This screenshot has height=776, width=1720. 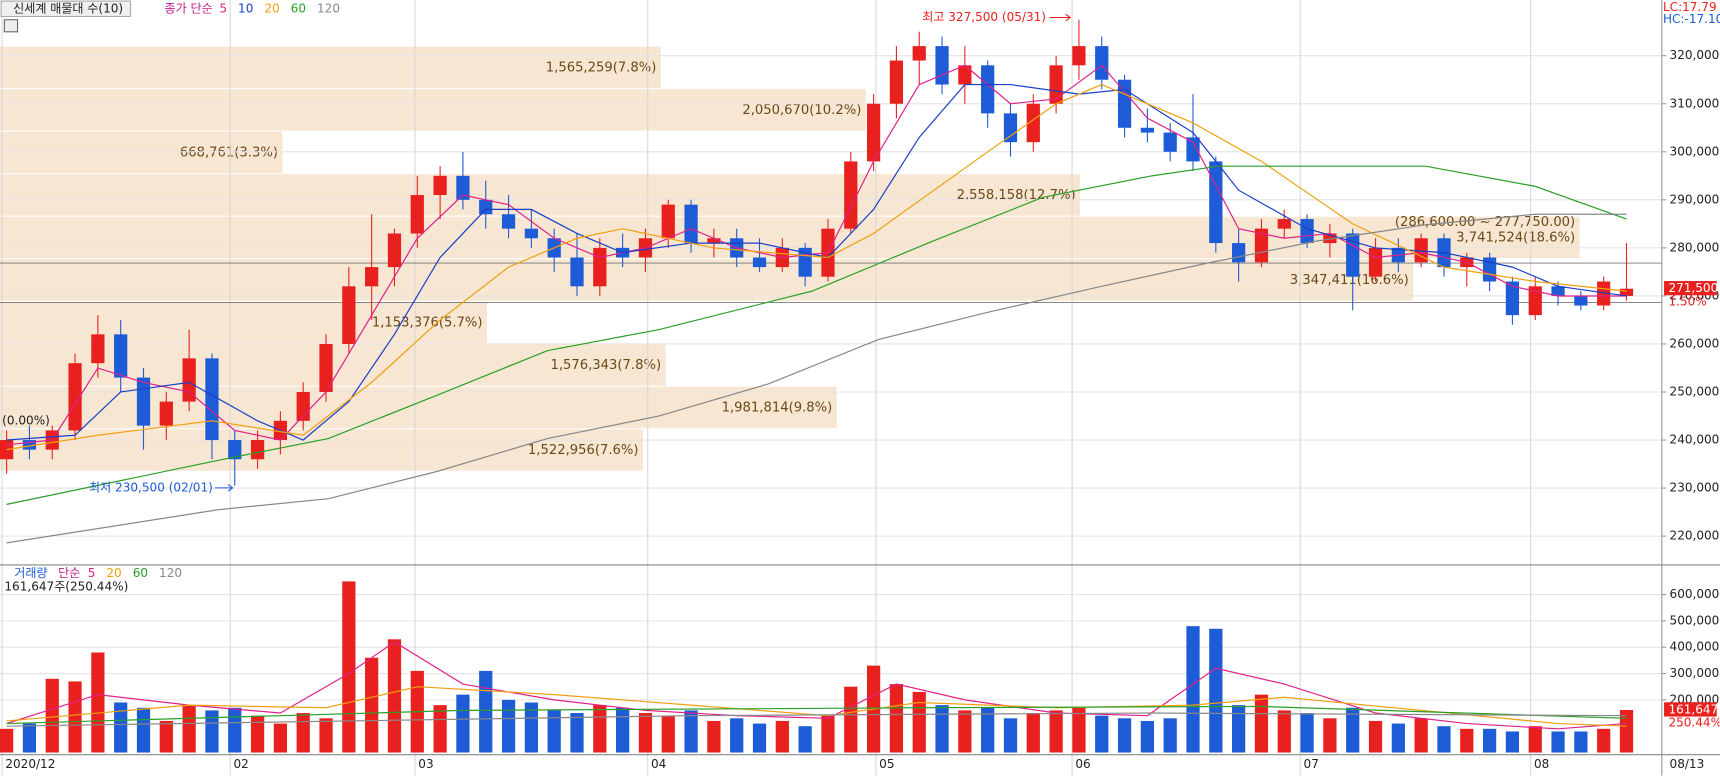 What do you see at coordinates (605, 365) in the screenshot?
I see `profile-label: 1,576,343(7.8%)` at bounding box center [605, 365].